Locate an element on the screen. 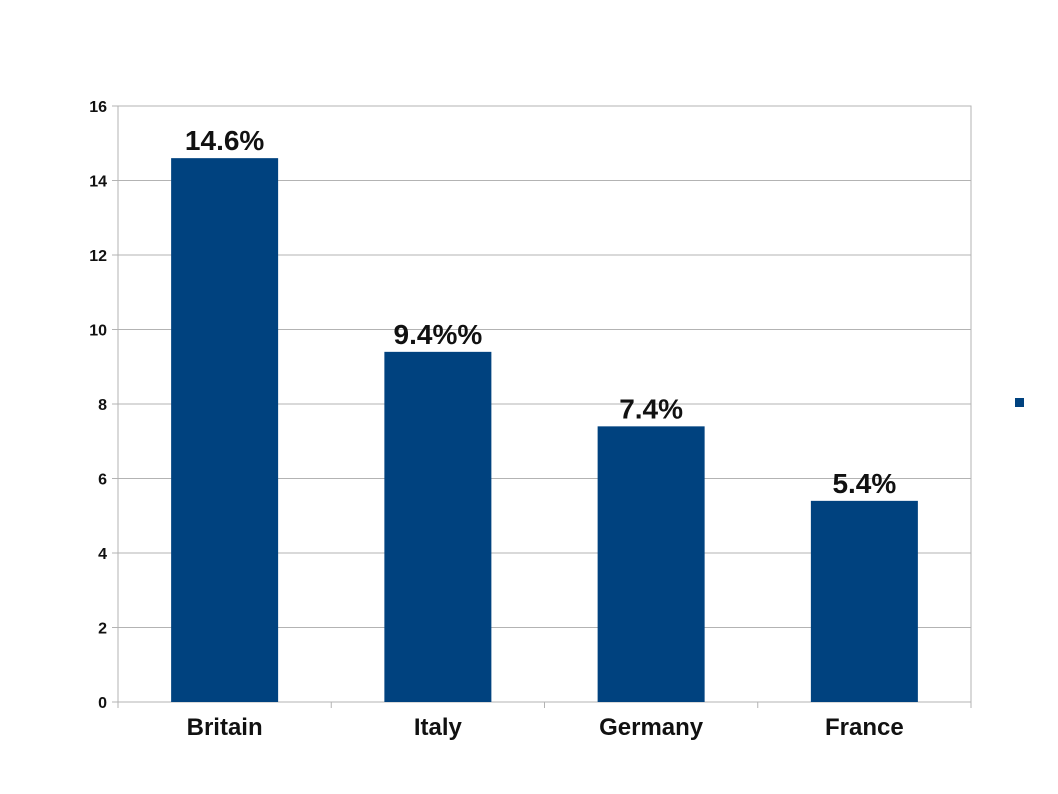 Image resolution: width=1058 pixels, height=794 pixels. bar-france is located at coordinates (864, 601).